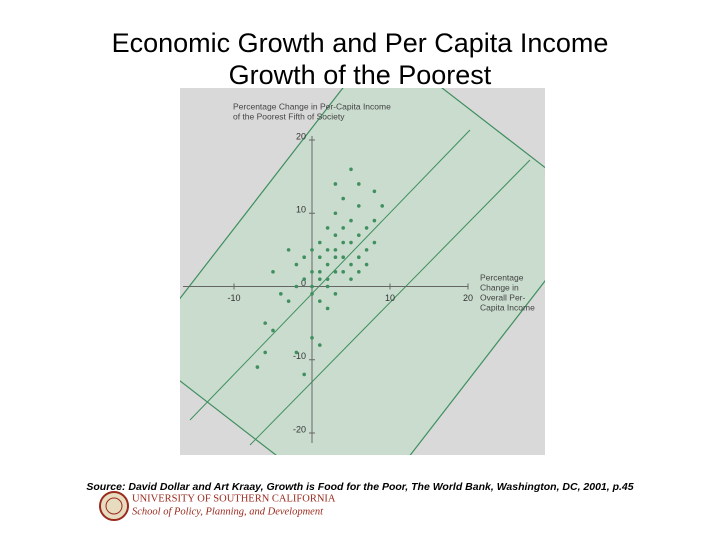 The height and width of the screenshot is (540, 720). Describe the element at coordinates (499, 287) in the screenshot. I see `x-axis-label: Change in` at that location.